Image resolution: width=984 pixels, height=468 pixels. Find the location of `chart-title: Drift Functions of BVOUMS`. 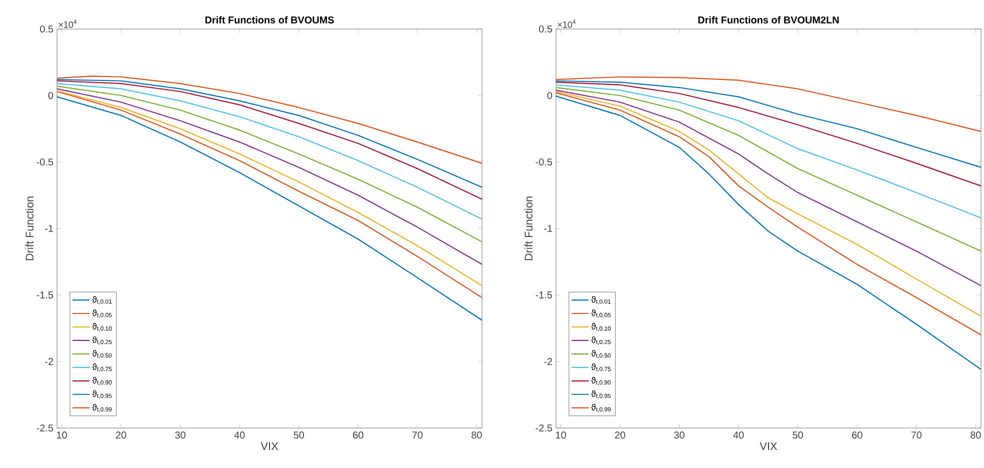

chart-title: Drift Functions of BVOUMS is located at coordinates (269, 20).